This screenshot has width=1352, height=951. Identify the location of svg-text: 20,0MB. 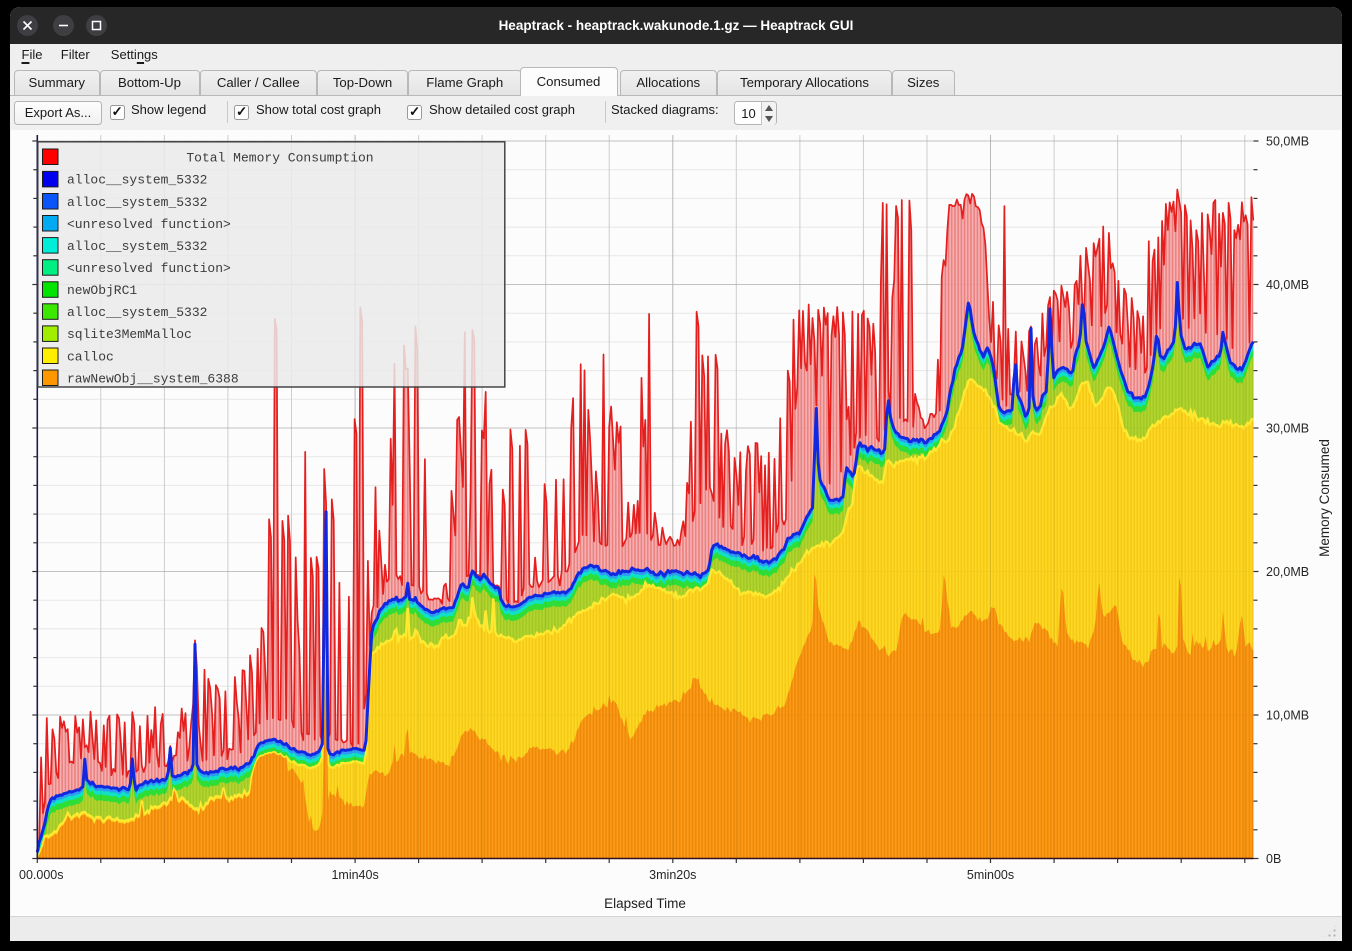
(1287, 572).